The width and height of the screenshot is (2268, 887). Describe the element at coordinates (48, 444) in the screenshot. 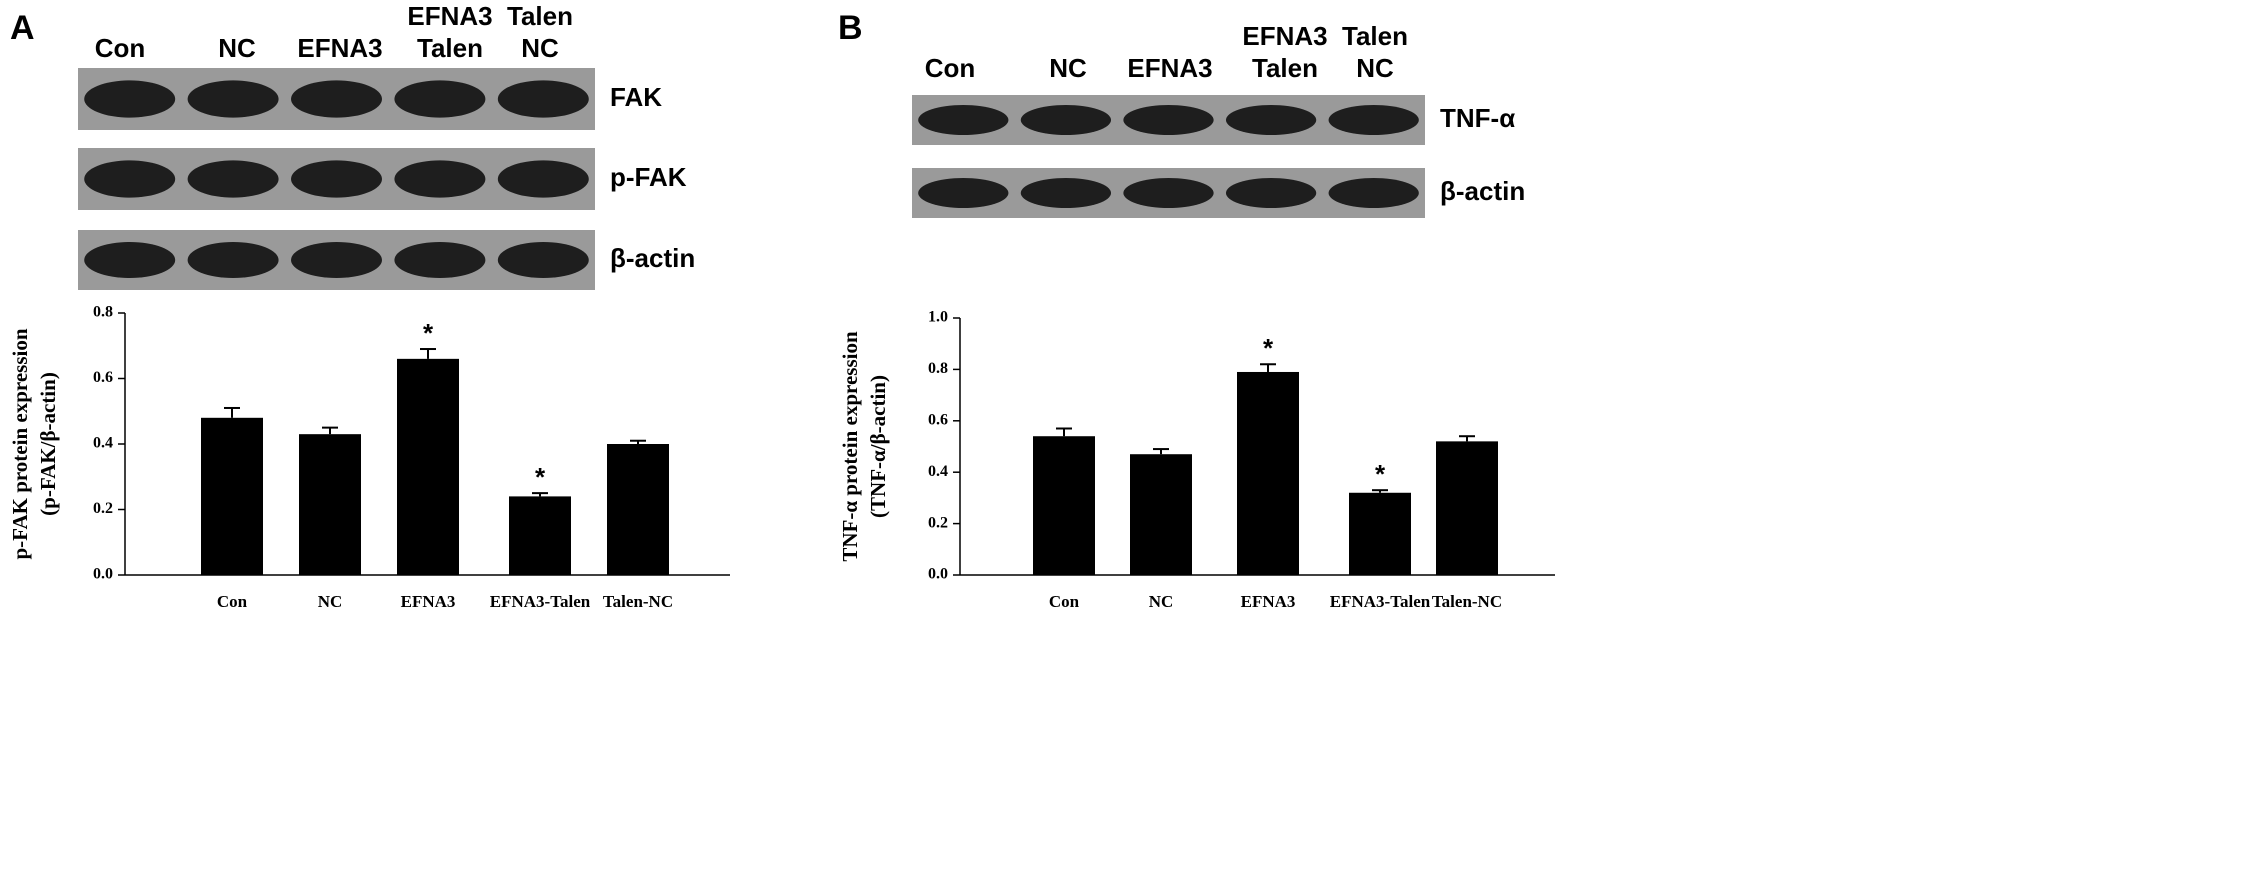

I see `y-axis-label: (p-FAK/β-actin)` at that location.